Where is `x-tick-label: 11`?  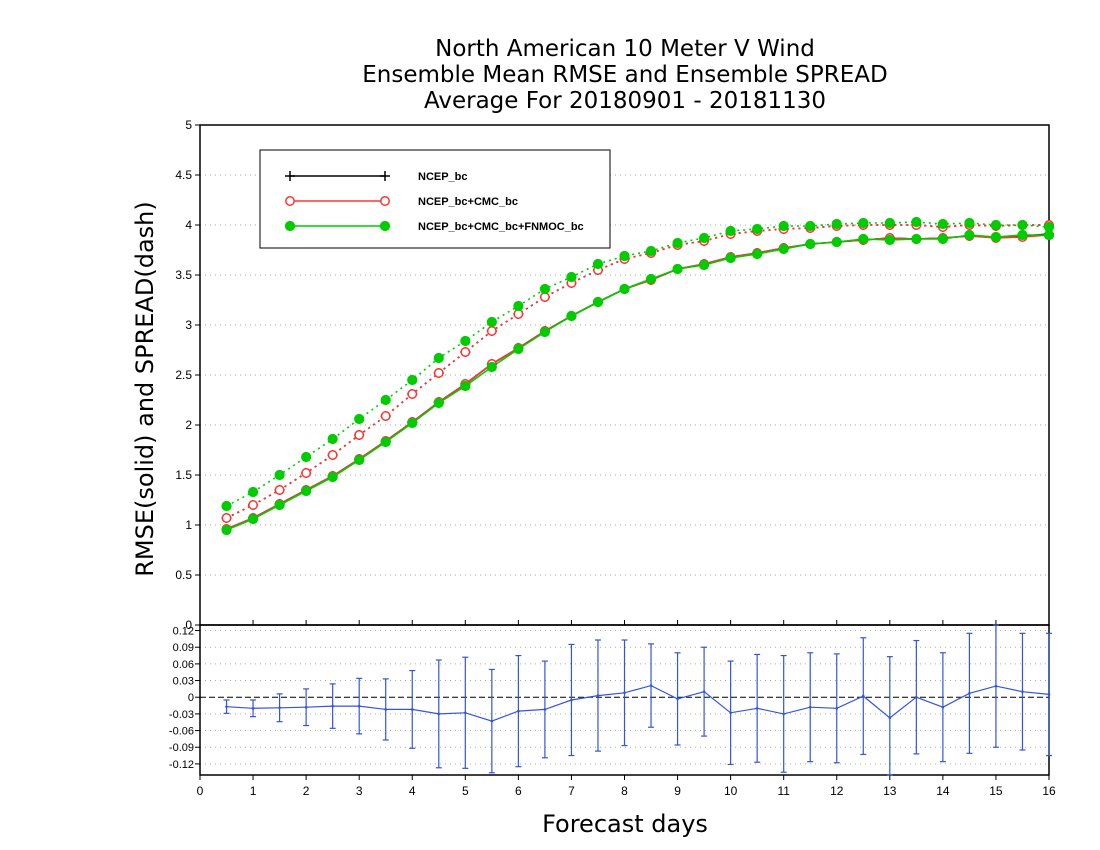
x-tick-label: 11 is located at coordinates (783, 791).